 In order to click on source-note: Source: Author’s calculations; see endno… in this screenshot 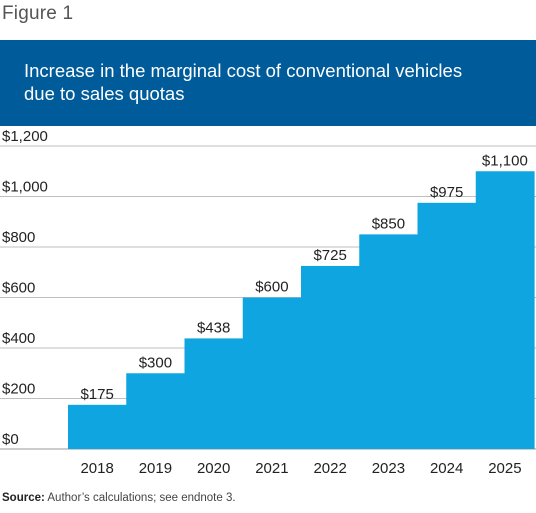, I will do `click(119, 498)`.